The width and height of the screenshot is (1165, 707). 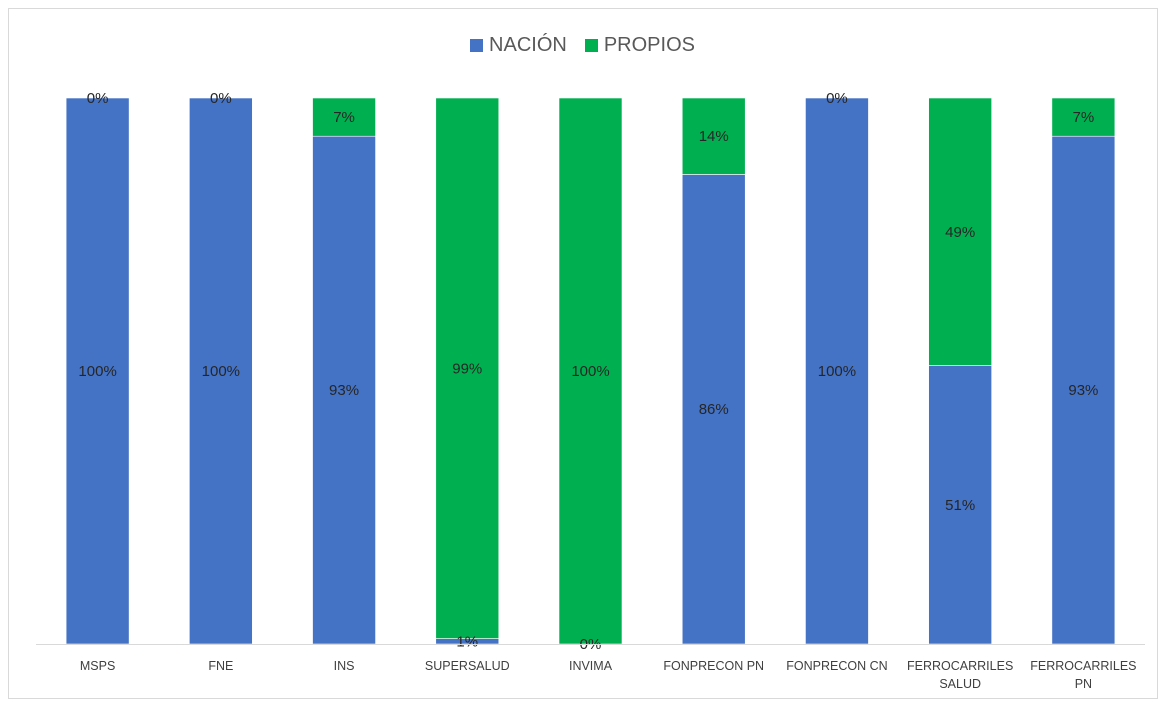 What do you see at coordinates (960, 684) in the screenshot?
I see `category-label-7-1: SALUD` at bounding box center [960, 684].